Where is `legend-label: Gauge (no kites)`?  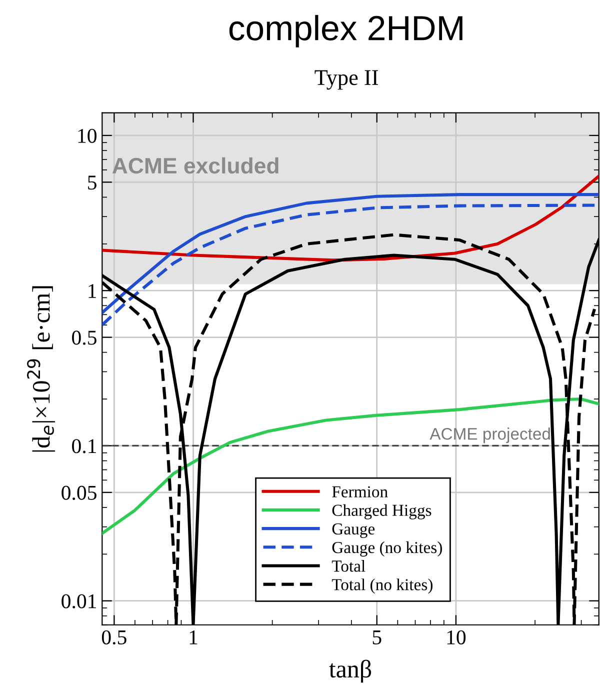
legend-label: Gauge (no kites) is located at coordinates (387, 549).